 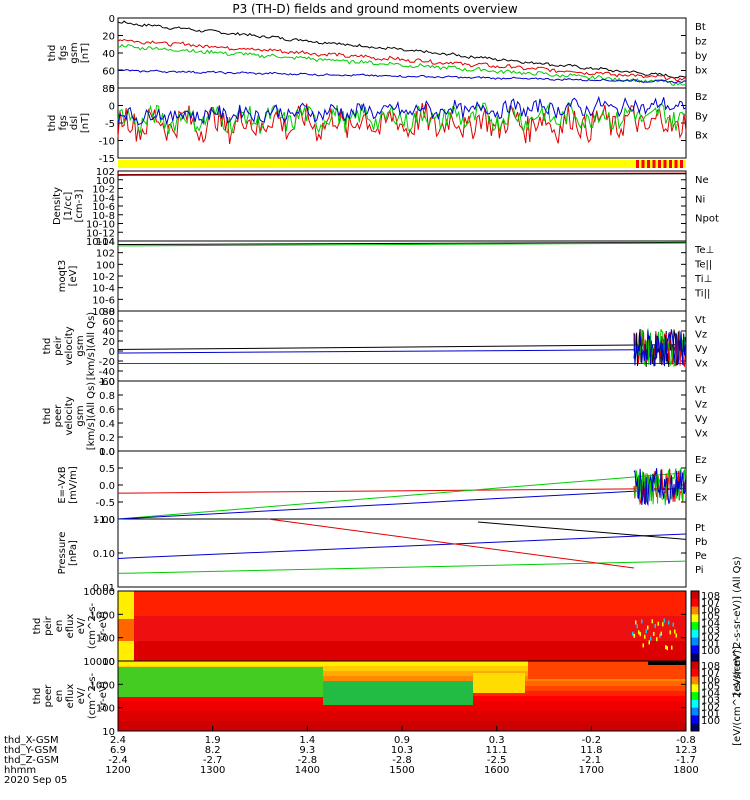 What do you see at coordinates (710, 637) in the screenshot?
I see `colorbar-tick-label: 102` at bounding box center [710, 637].